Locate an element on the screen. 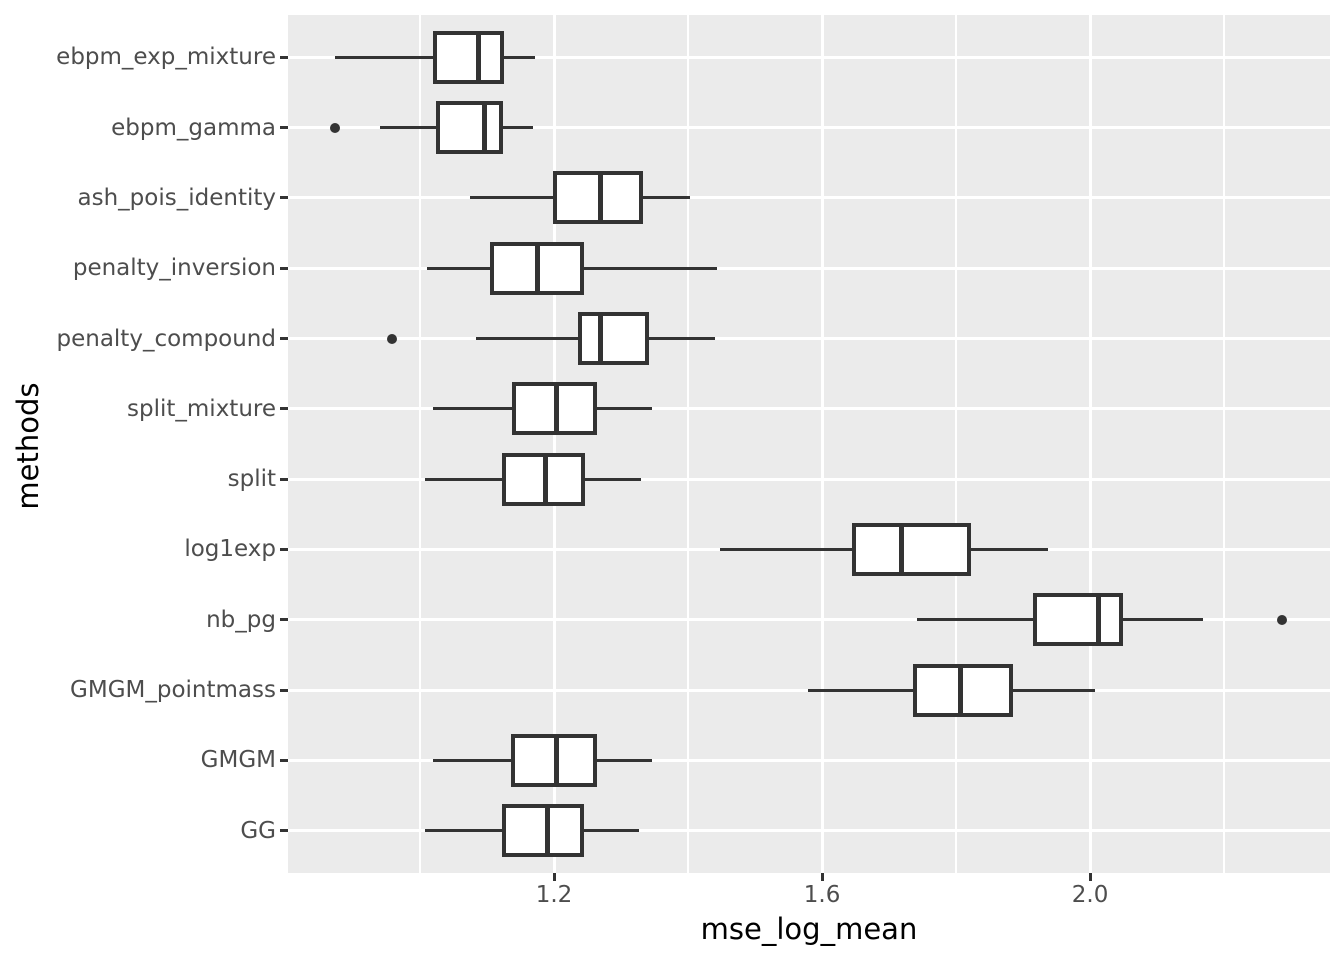 This screenshot has height=960, width=1344. y-tick-label-log1exp: log1exp is located at coordinates (230, 549).